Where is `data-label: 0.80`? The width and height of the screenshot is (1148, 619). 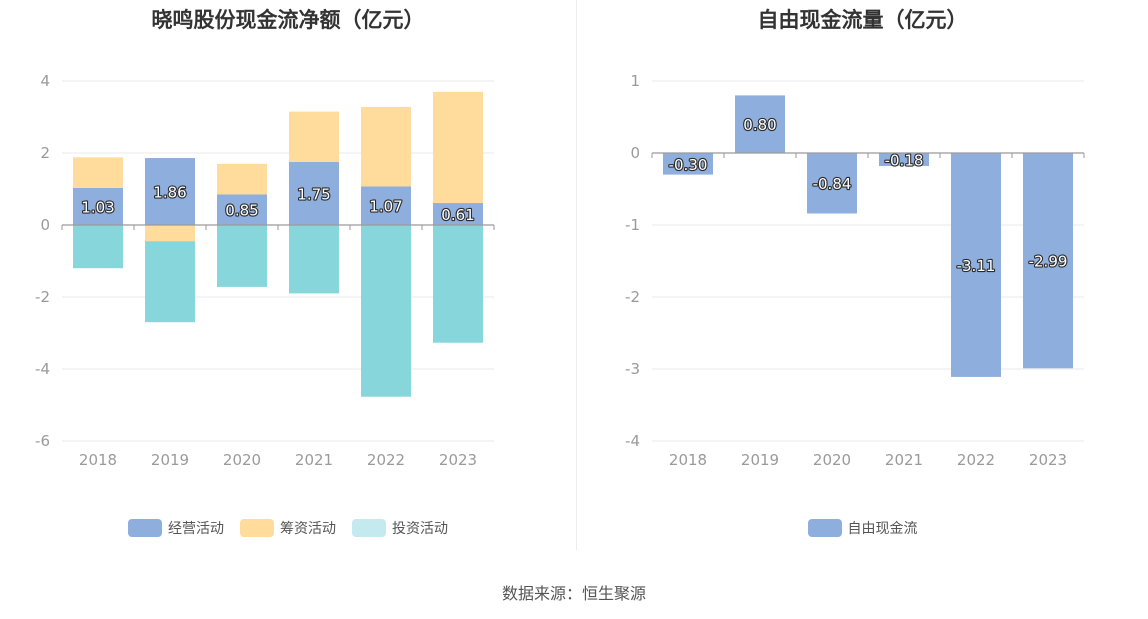 data-label: 0.80 is located at coordinates (759, 125).